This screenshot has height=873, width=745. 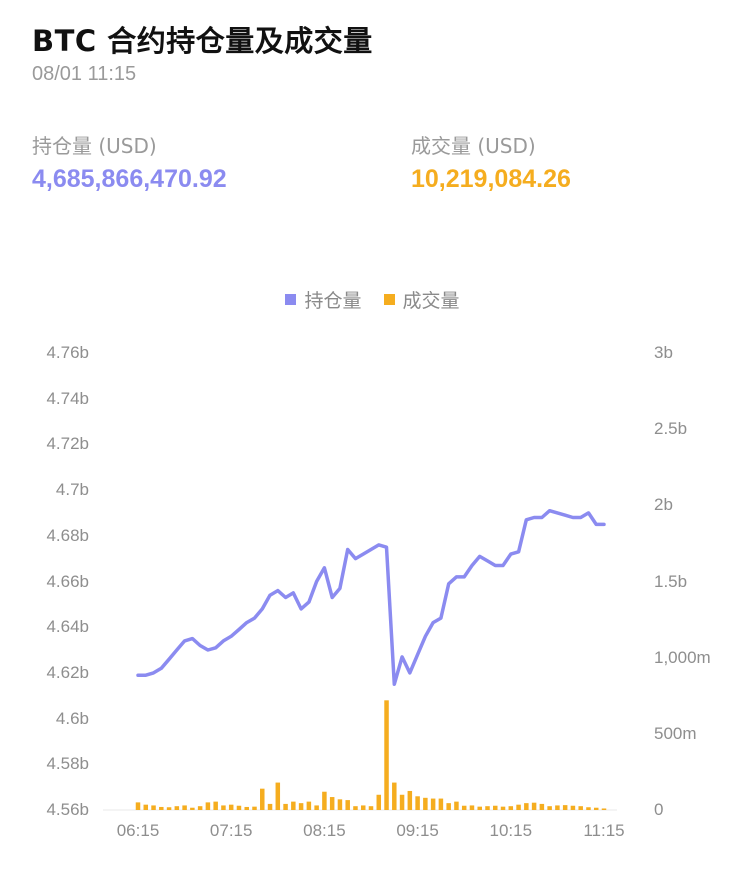 I want to click on x-axis-tick-label: 08:15, so click(x=324, y=830).